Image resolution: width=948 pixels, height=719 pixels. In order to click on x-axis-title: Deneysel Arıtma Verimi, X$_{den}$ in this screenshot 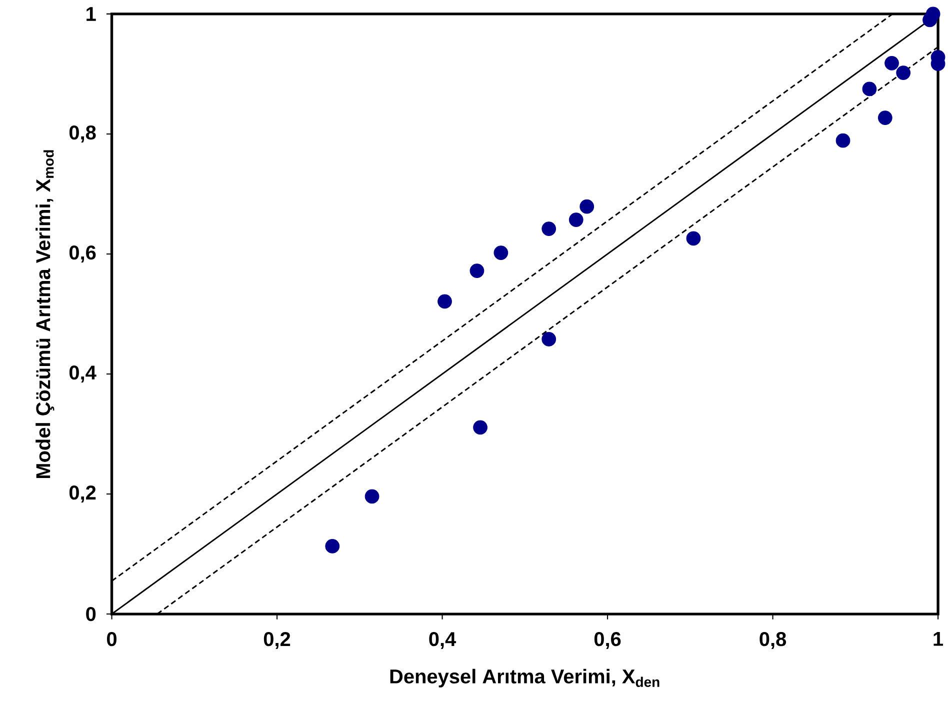, I will do `click(525, 678)`.